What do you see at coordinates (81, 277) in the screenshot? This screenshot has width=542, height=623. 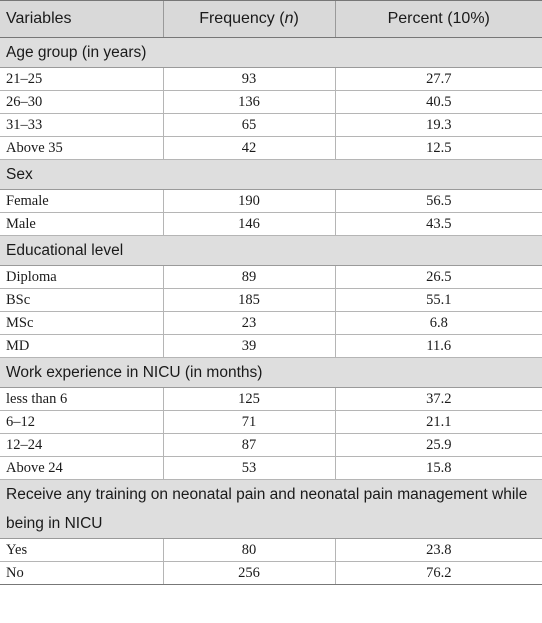 I see `row-label: Diploma` at bounding box center [81, 277].